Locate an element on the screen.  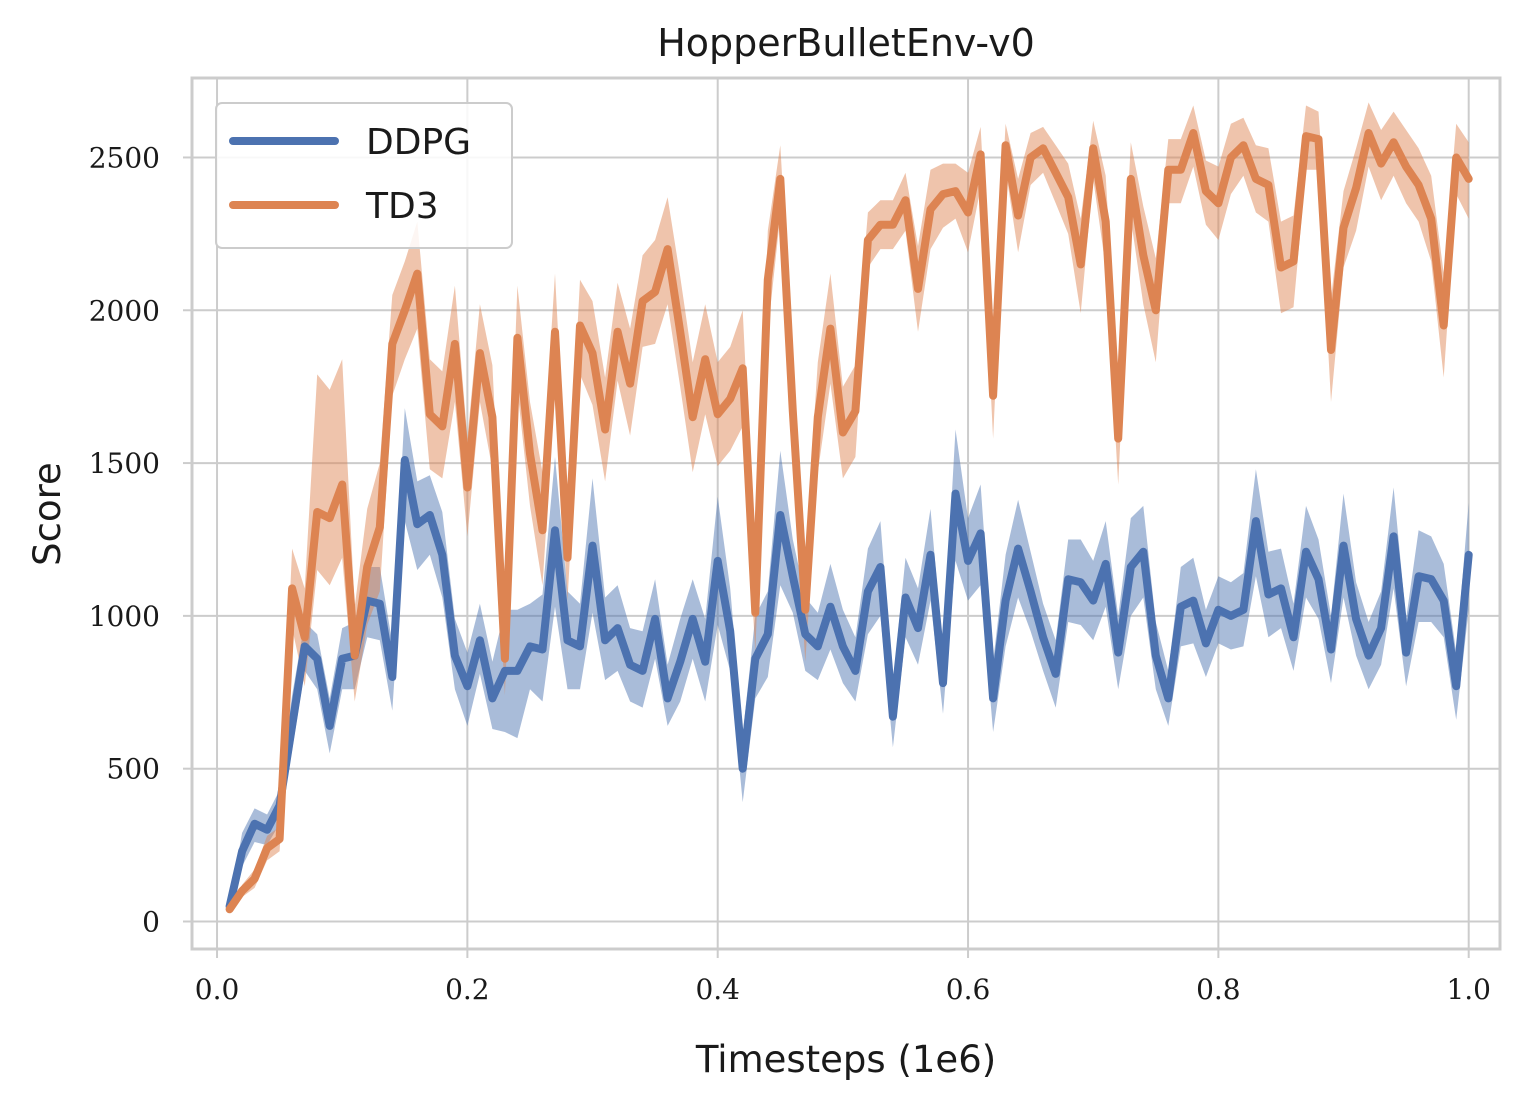
legend-label-td3: TD3 is located at coordinates (402, 206).